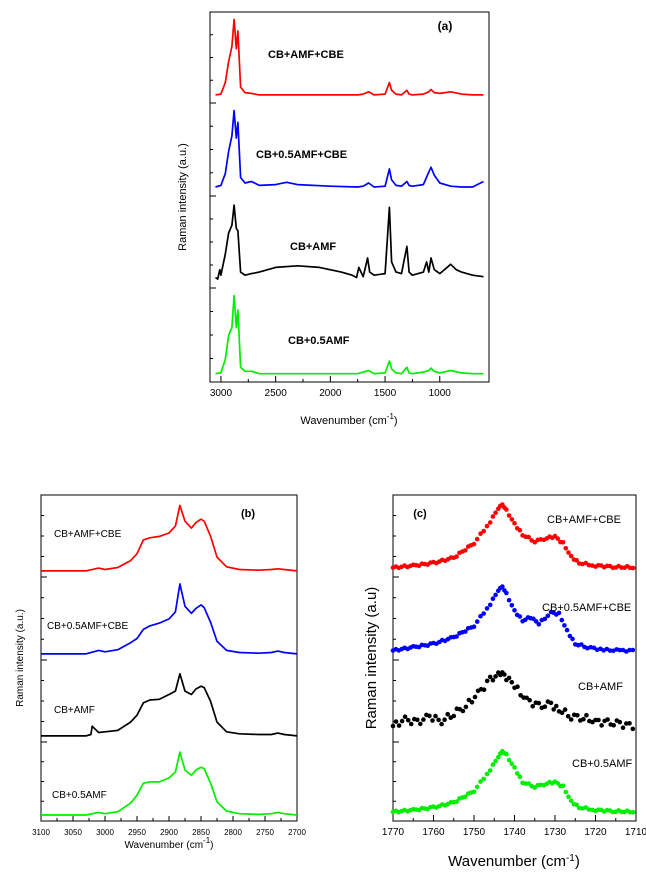 The height and width of the screenshot is (878, 646). Describe the element at coordinates (276, 393) in the screenshot. I see `x-tick-label: 2500` at that location.